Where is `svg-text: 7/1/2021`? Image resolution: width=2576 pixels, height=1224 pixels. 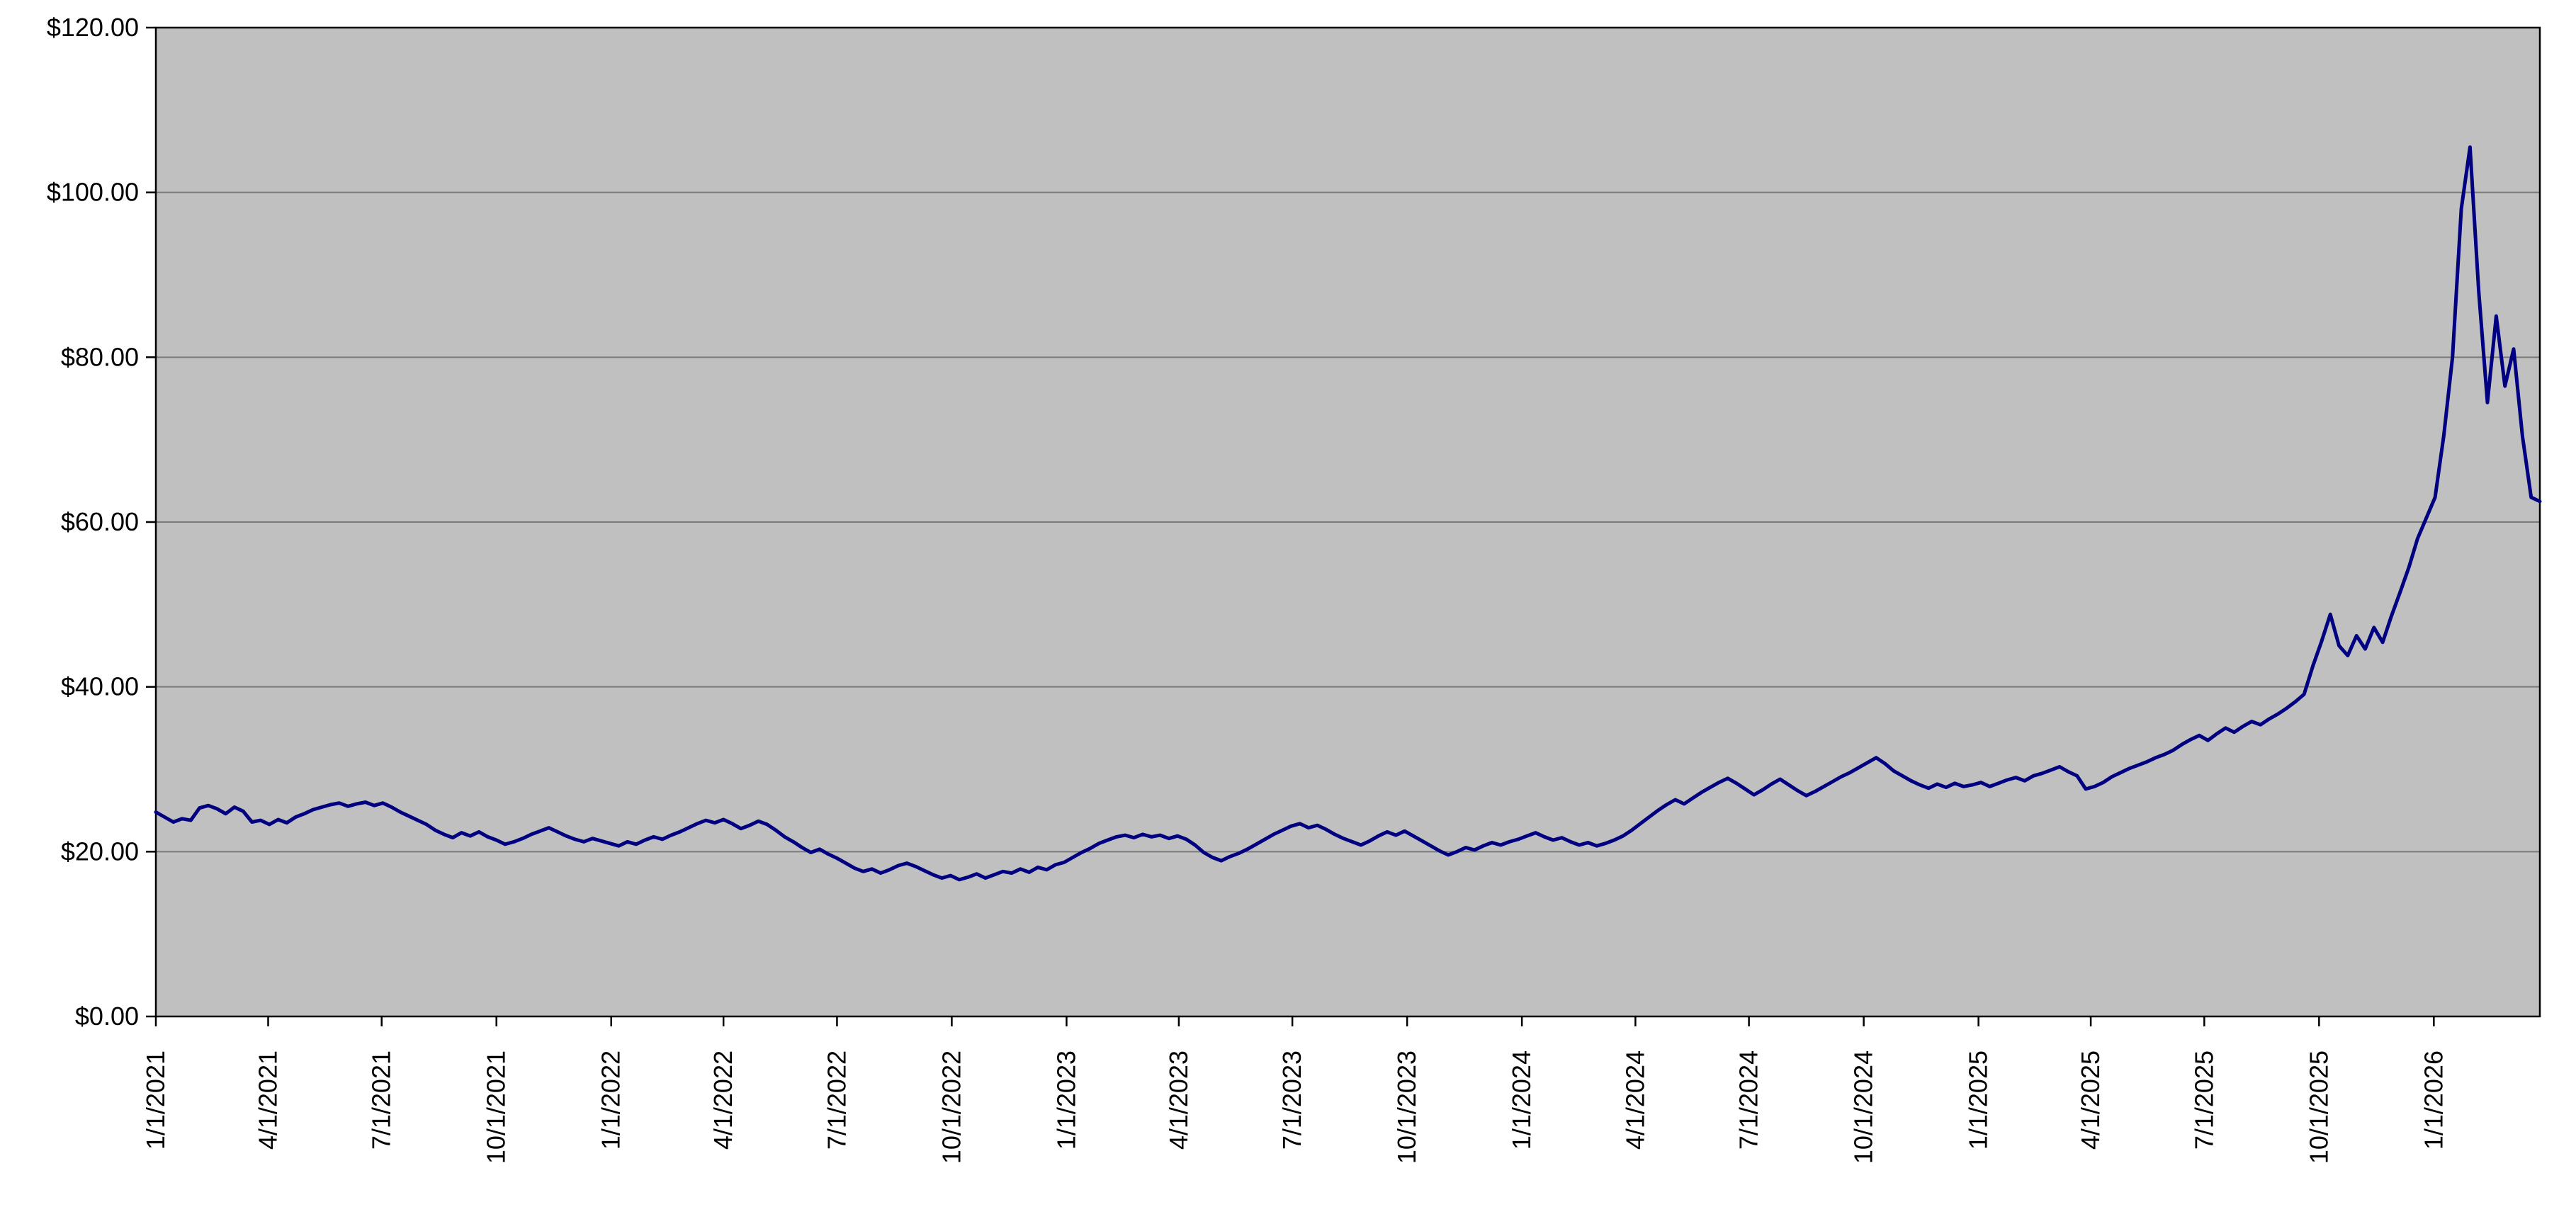 svg-text: 7/1/2021 is located at coordinates (382, 1100).